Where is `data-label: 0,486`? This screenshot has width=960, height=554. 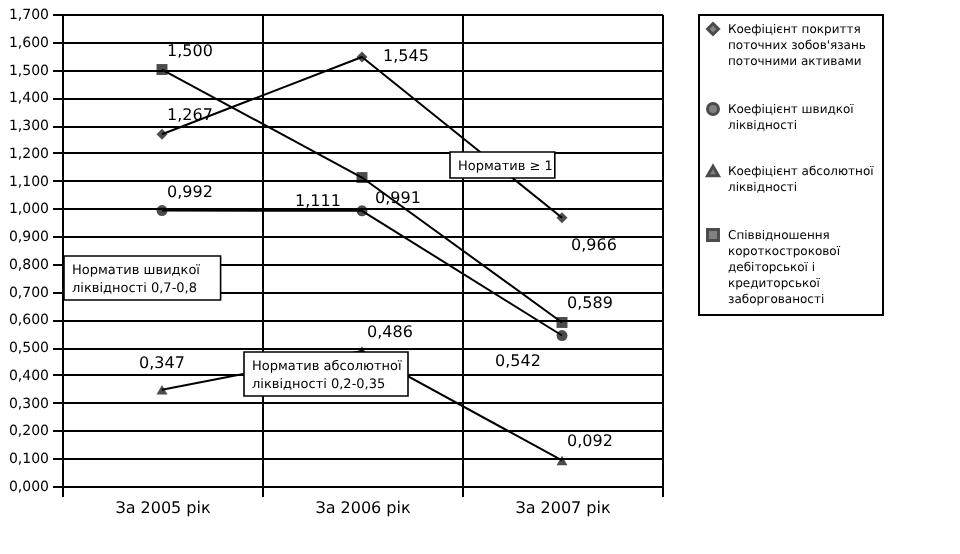
data-label: 0,486 is located at coordinates (390, 332).